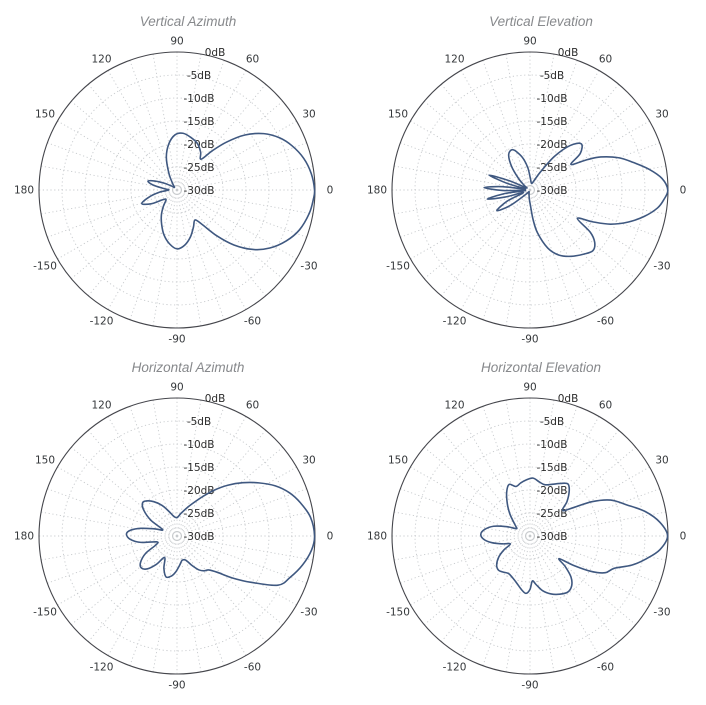 This screenshot has width=706, height=705. What do you see at coordinates (551, 168) in the screenshot?
I see `db-tick-label: -25dB` at bounding box center [551, 168].